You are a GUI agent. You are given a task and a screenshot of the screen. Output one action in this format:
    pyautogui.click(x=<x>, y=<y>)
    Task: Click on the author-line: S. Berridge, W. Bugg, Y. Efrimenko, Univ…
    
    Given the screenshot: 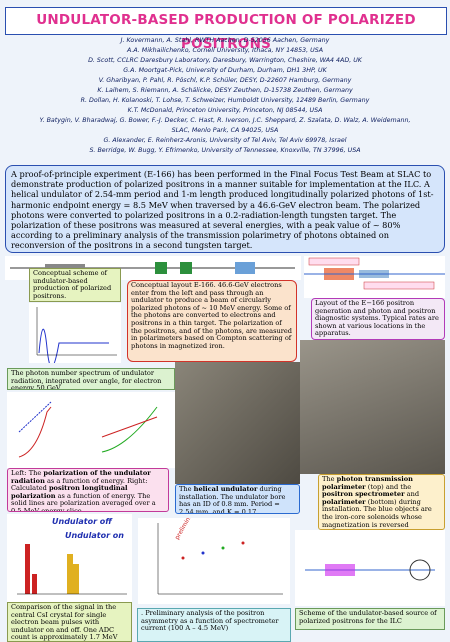 What is the action you would take?
    pyautogui.click(x=225, y=150)
    